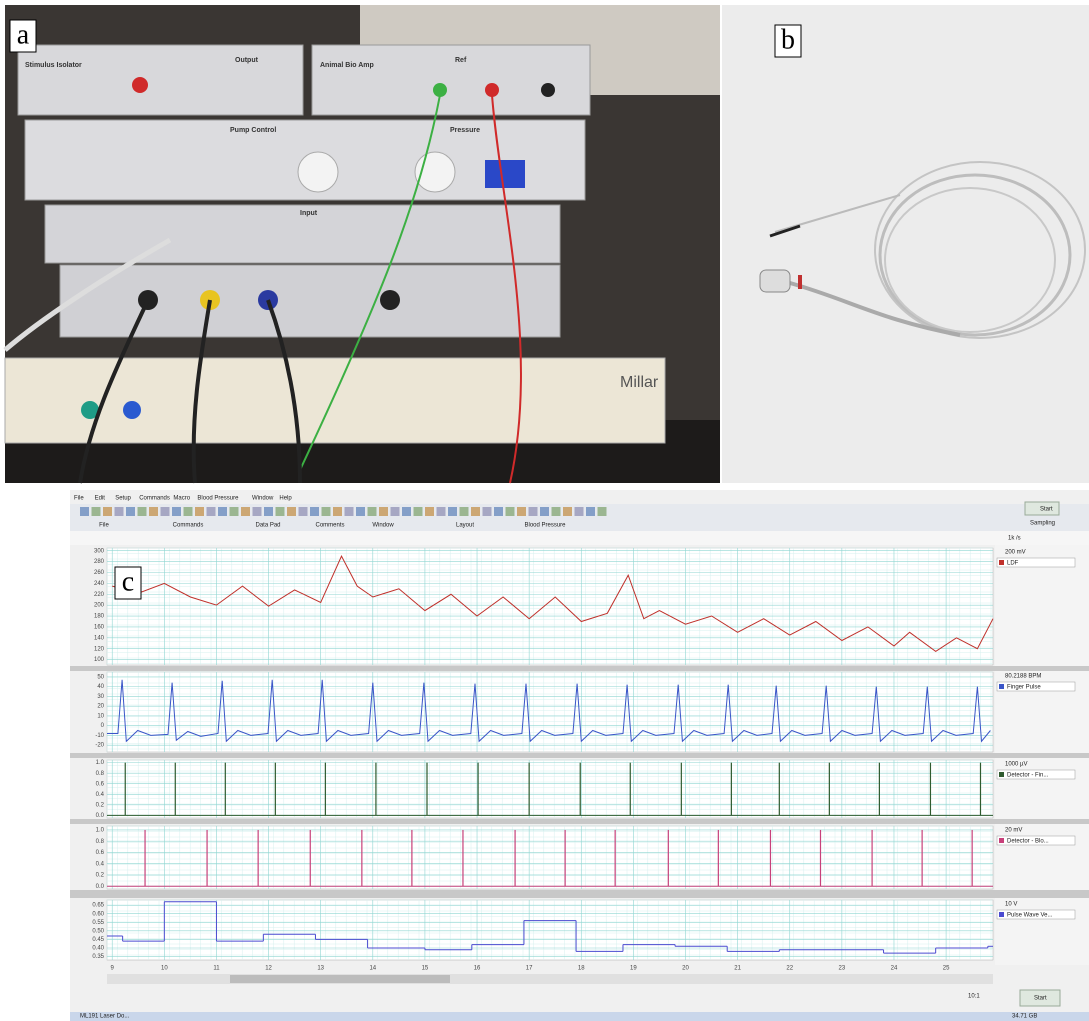  What do you see at coordinates (685, 969) in the screenshot?
I see `x-tick-label: 20` at bounding box center [685, 969].